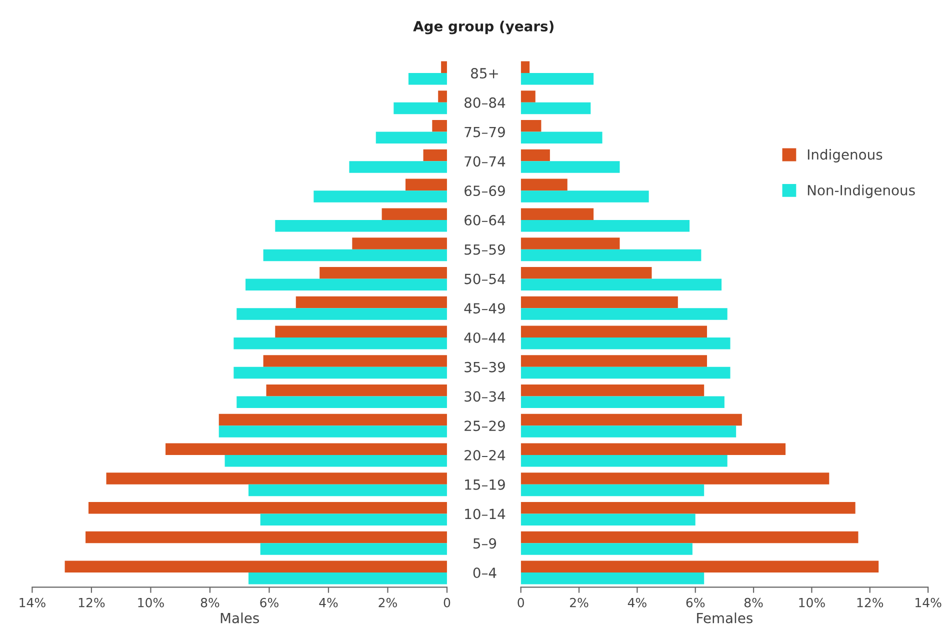  Describe the element at coordinates (484, 249) in the screenshot. I see `y-tick-label: 55–59` at that location.